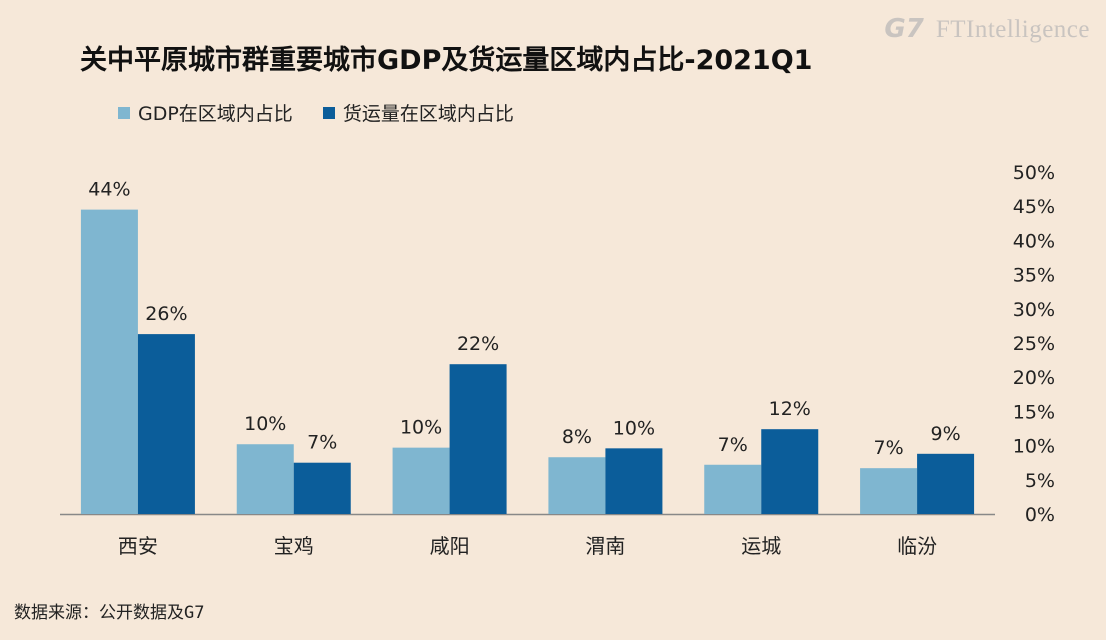 This screenshot has height=640, width=1106. What do you see at coordinates (294, 546) in the screenshot?
I see `x-category-label-1: 宝鸡` at bounding box center [294, 546].